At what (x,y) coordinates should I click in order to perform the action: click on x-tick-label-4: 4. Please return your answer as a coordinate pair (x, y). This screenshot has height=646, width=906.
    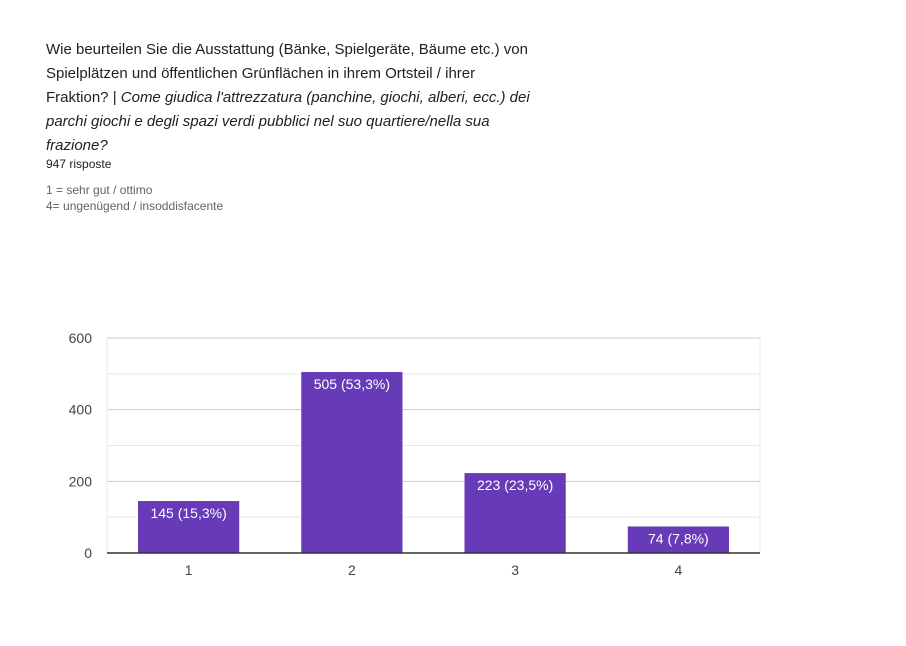
    Looking at the image, I should click on (678, 570).